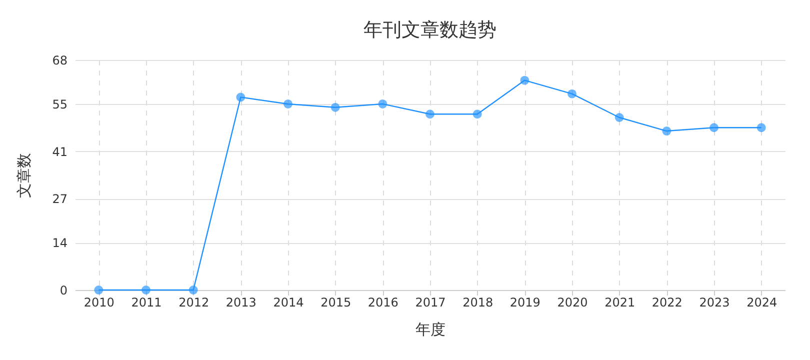 This screenshot has height=360, width=810. I want to click on y-tick-label: 14, so click(60, 243).